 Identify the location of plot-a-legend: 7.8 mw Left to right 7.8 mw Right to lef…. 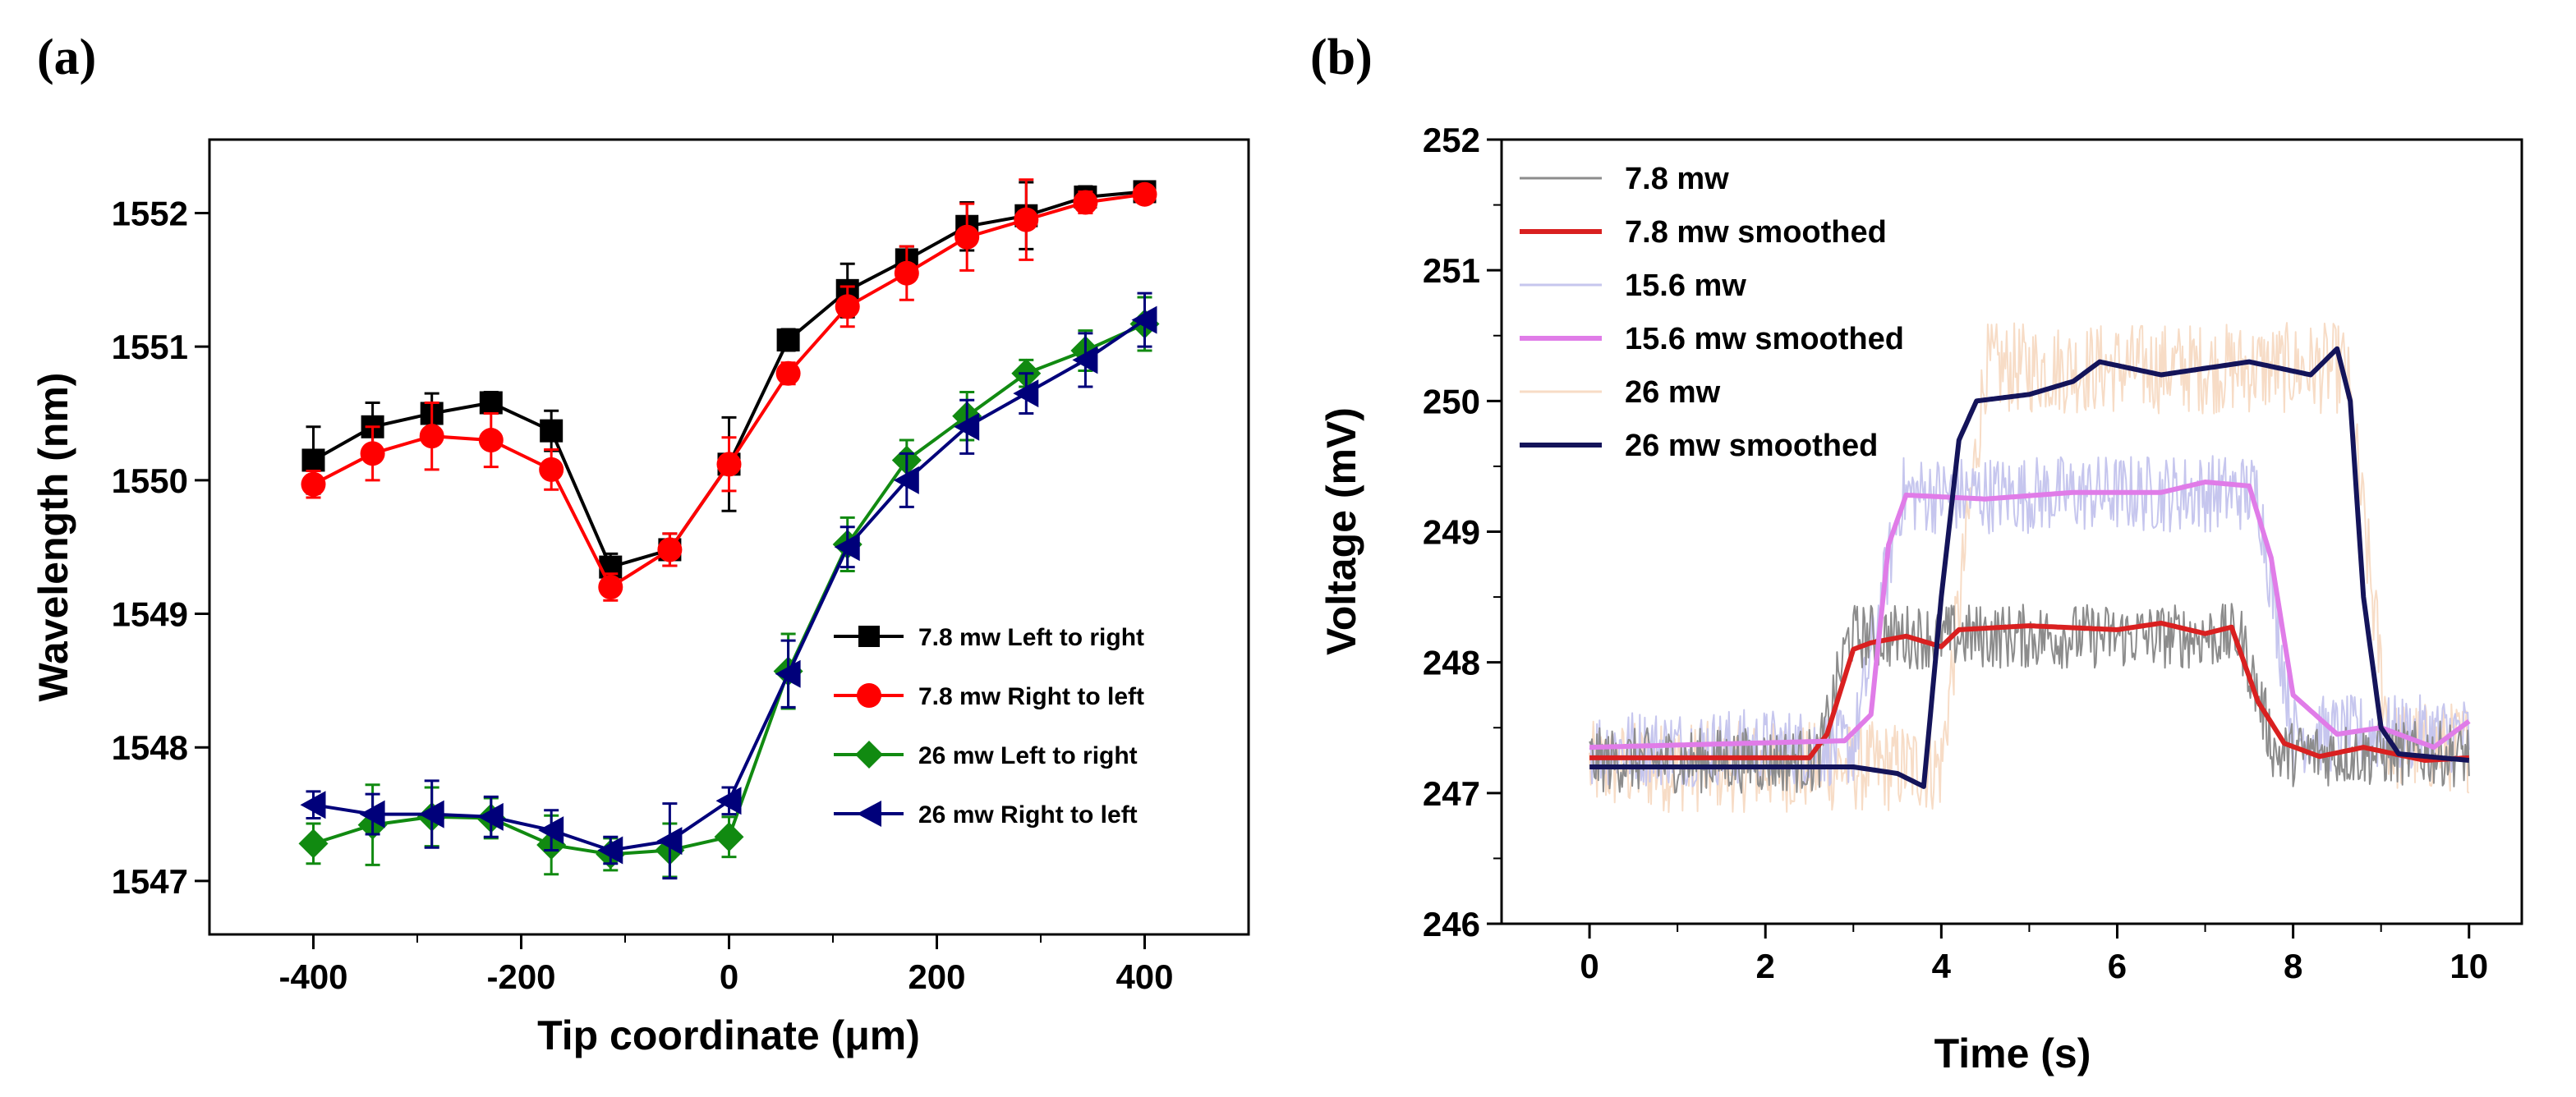
(989, 726).